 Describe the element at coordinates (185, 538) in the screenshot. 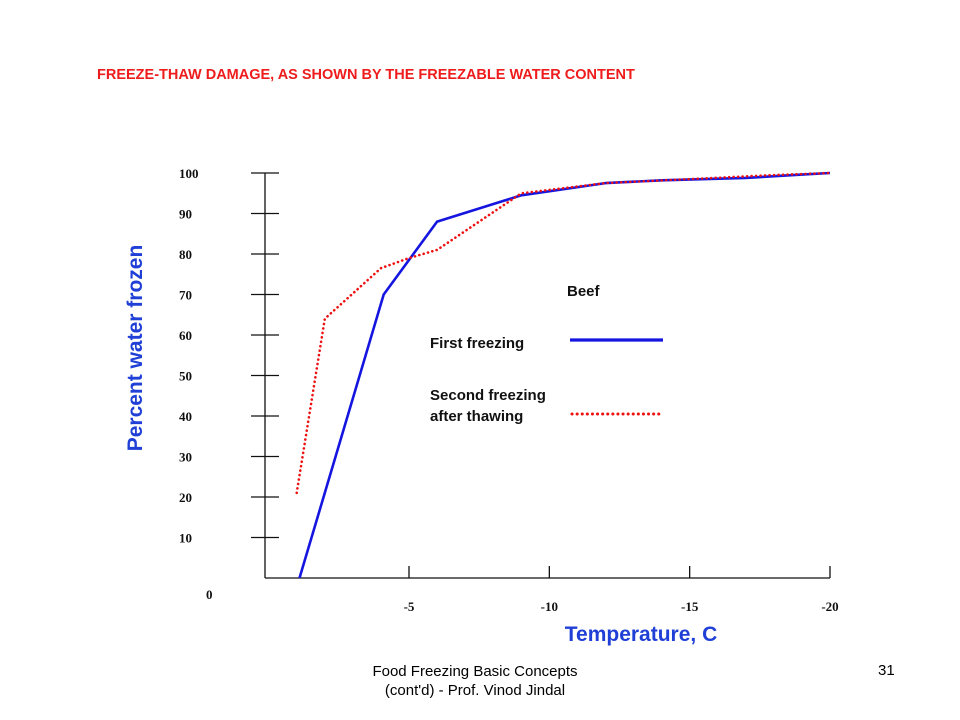

I see `y-tick-label: 10` at that location.